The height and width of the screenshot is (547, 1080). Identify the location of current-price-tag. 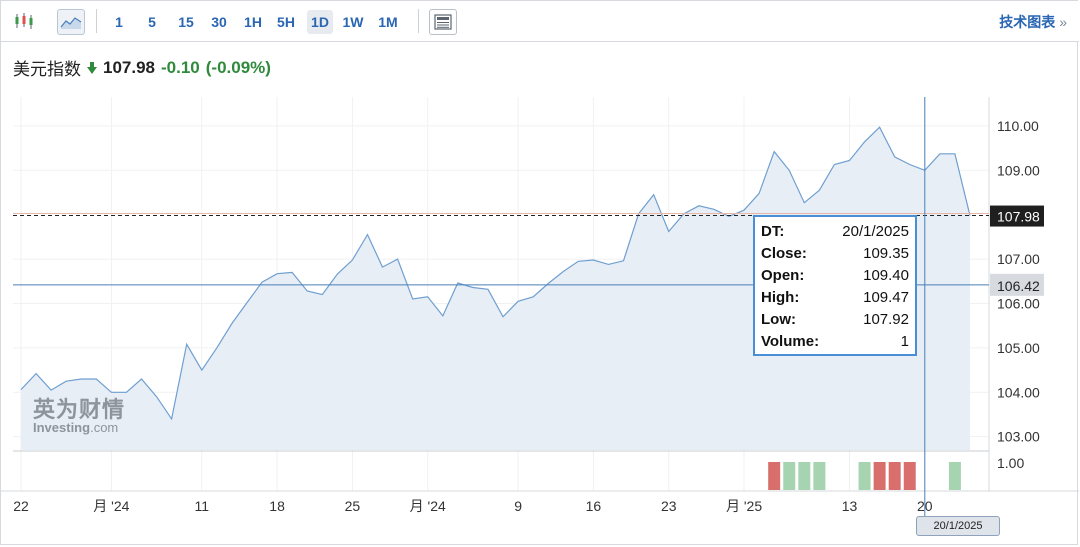
(1017, 216).